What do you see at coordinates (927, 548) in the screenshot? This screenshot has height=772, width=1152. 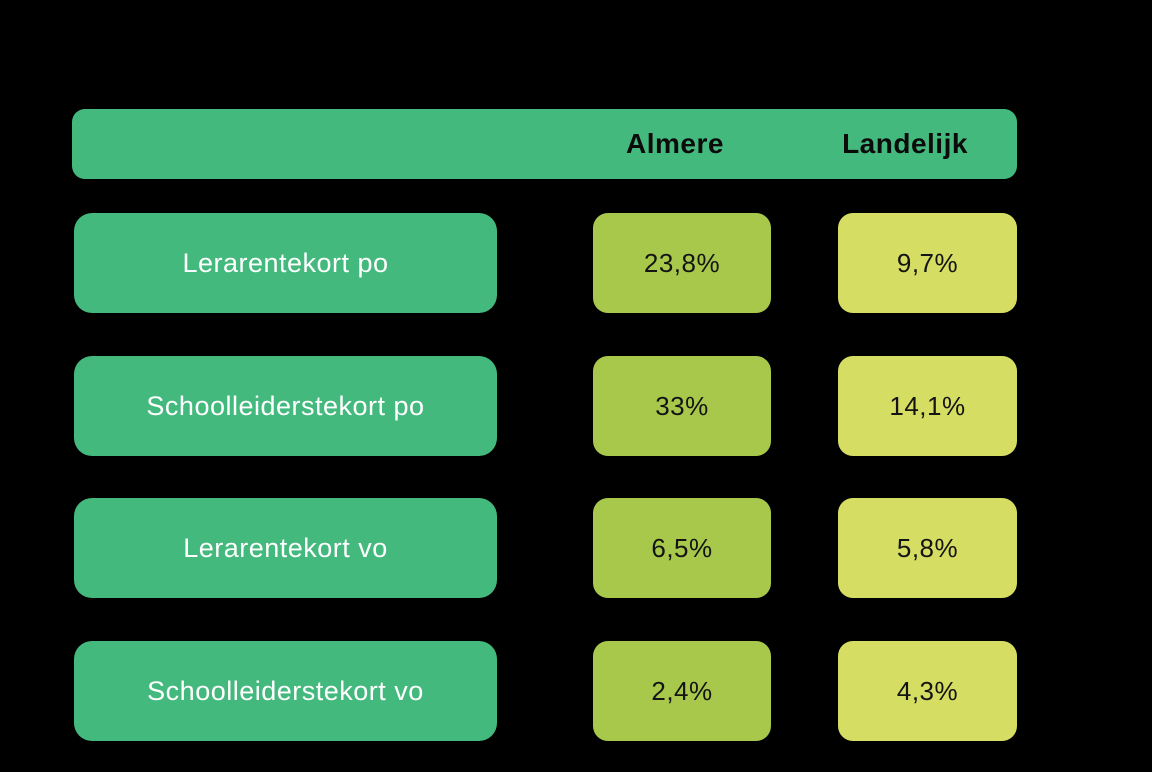 I see `landelijk-value-cell: 5,8%` at bounding box center [927, 548].